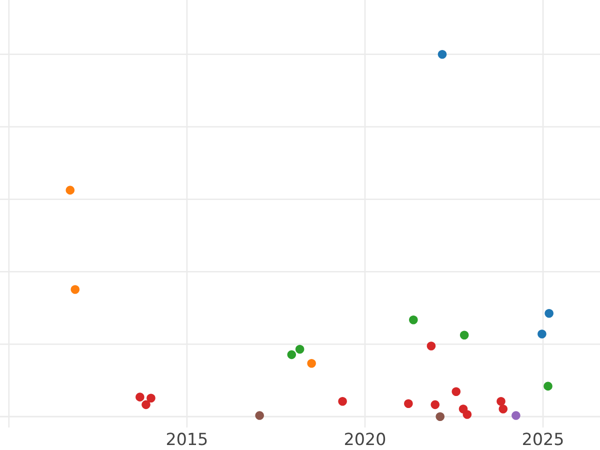 This screenshot has height=450, width=600. What do you see at coordinates (365, 439) in the screenshot?
I see `x-tick-label: 2020` at bounding box center [365, 439].